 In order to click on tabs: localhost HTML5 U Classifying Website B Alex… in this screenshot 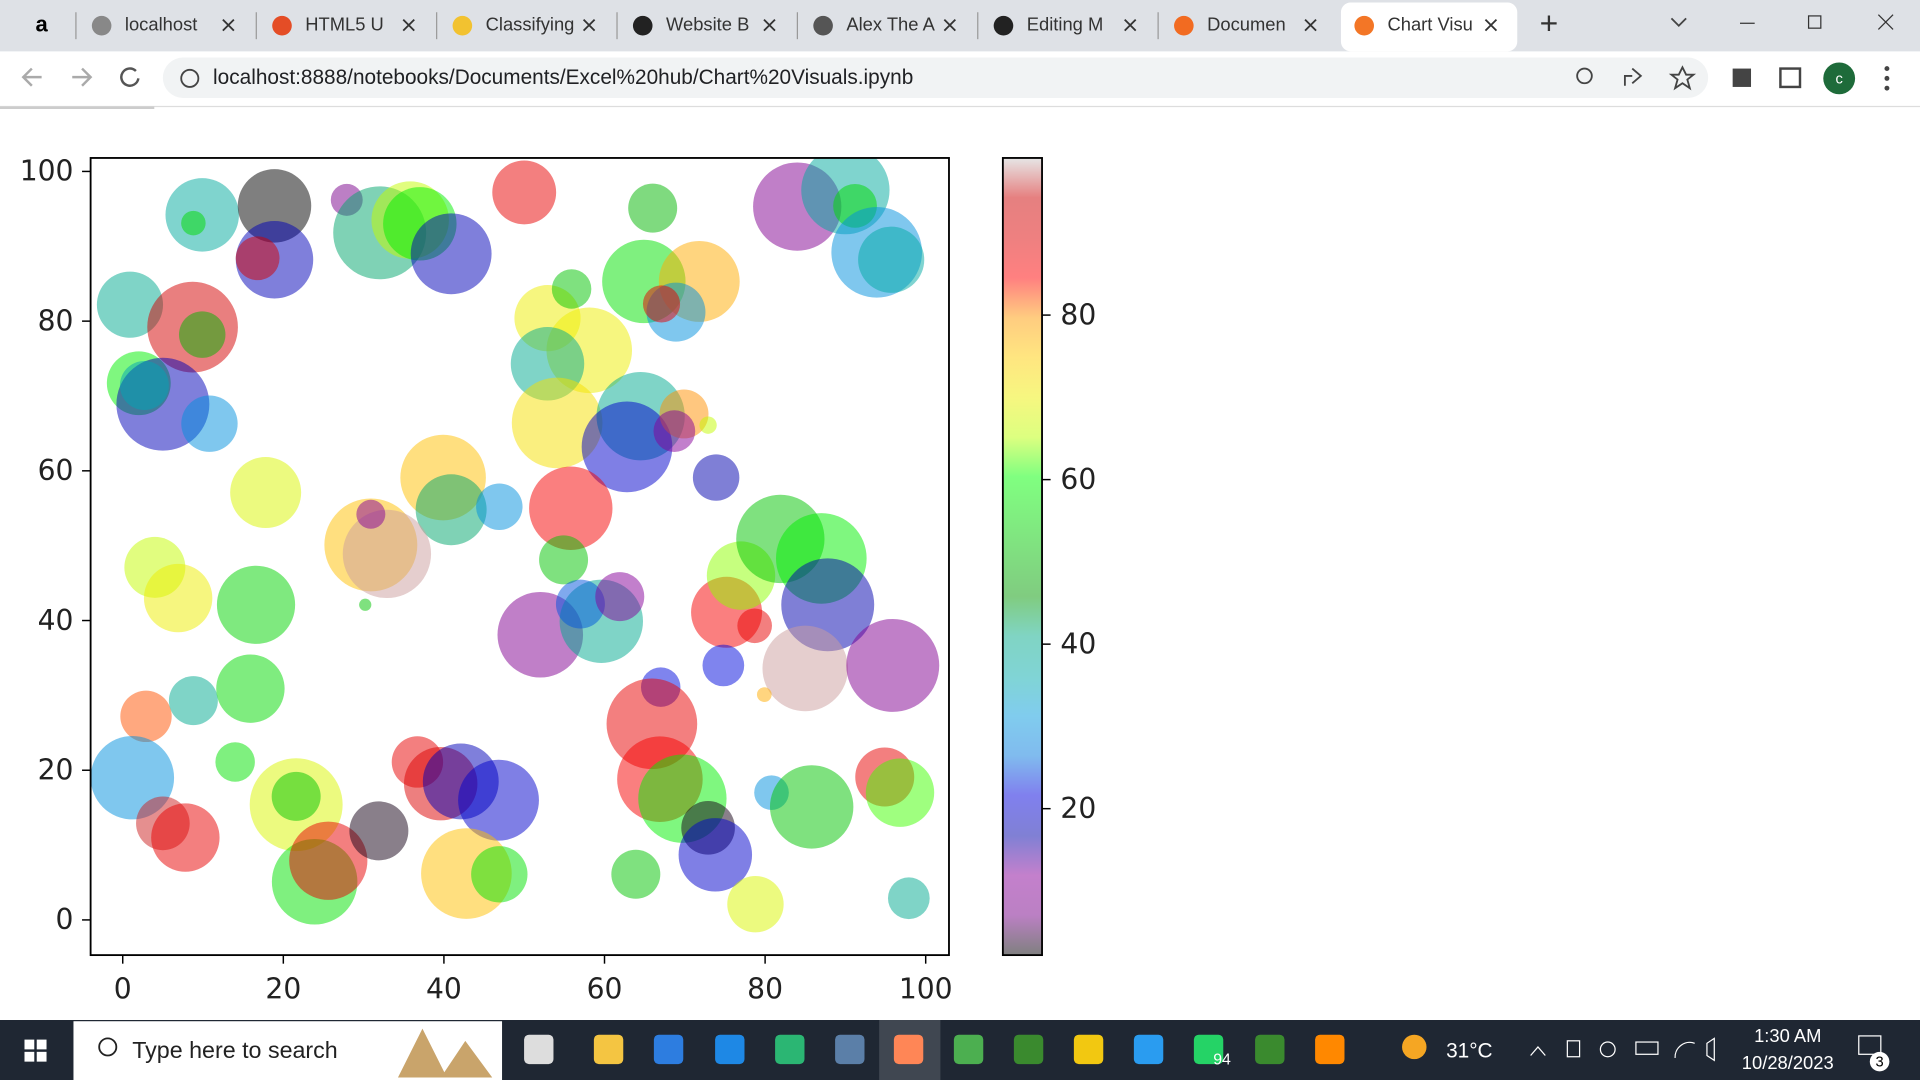, I will do `click(796, 27)`.